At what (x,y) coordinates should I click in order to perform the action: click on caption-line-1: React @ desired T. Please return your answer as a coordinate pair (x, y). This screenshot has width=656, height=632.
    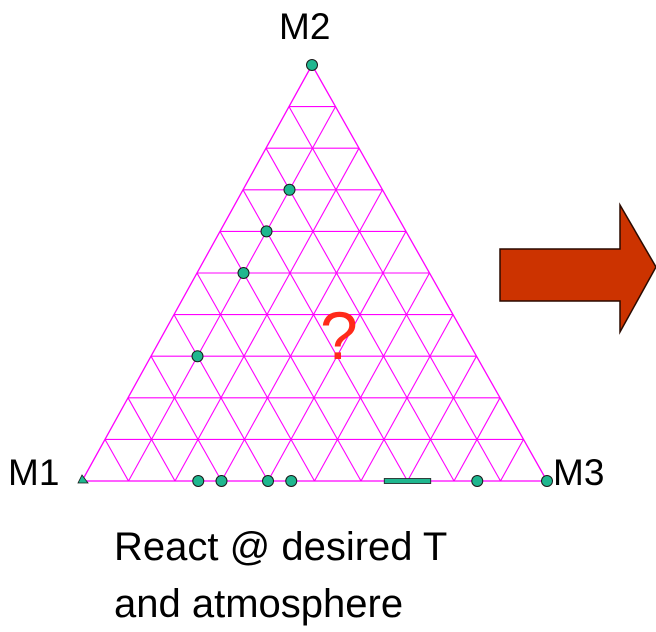
    Looking at the image, I should click on (281, 547).